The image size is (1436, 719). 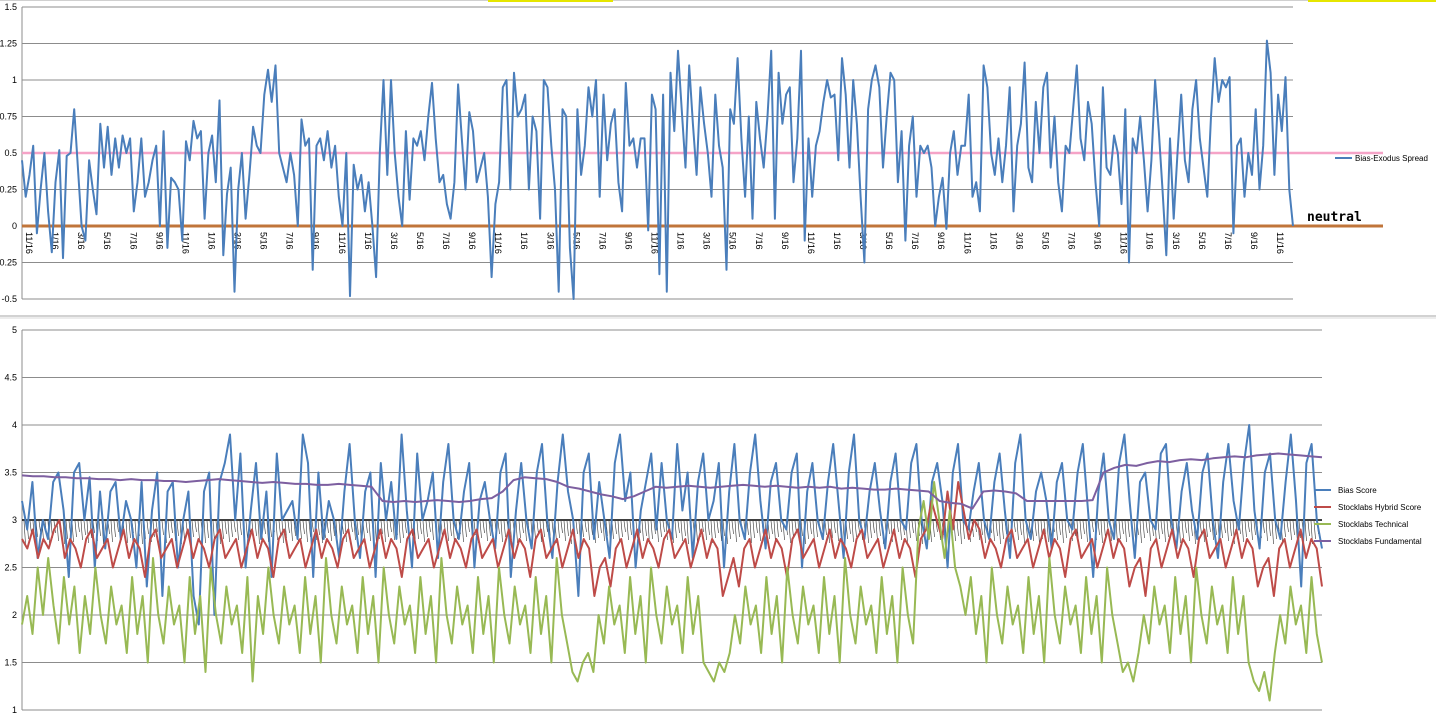 What do you see at coordinates (10, 568) in the screenshot?
I see `chart2-y-tick-label: 2.5` at bounding box center [10, 568].